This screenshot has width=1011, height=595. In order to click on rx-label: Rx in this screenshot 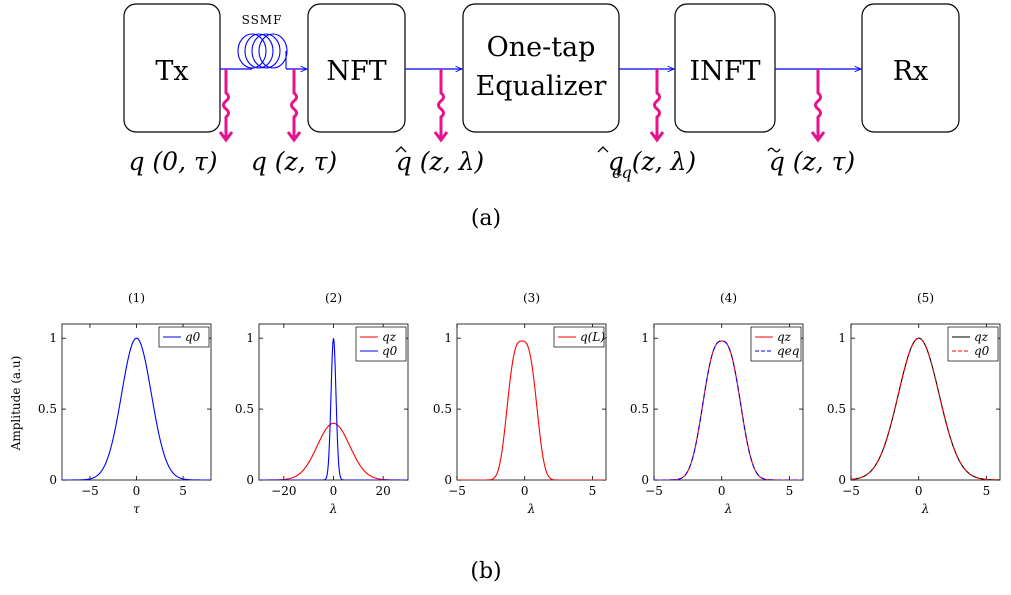, I will do `click(911, 71)`.